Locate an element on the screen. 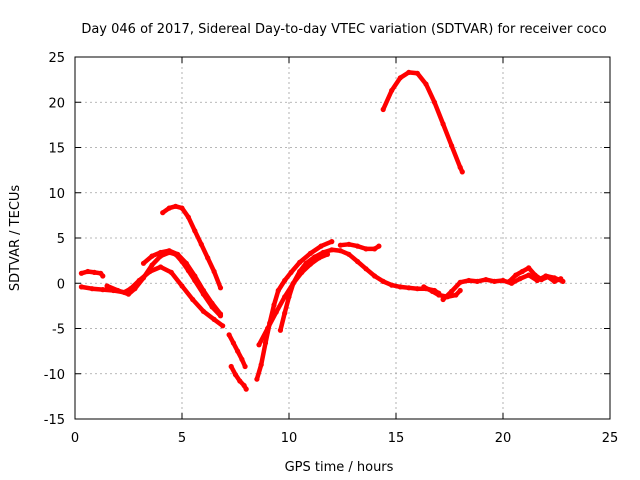  x-tick-label: 20 is located at coordinates (503, 438).